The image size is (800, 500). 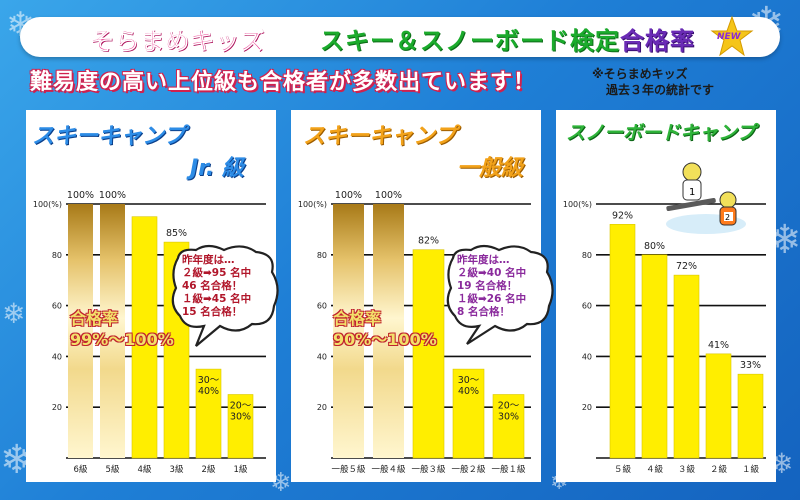 I want to click on callout-bubble: 昨年度は… ２級➡95 名中 46 名合格！ １級➡45 名中 15 名合格！, so click(x=224, y=295).